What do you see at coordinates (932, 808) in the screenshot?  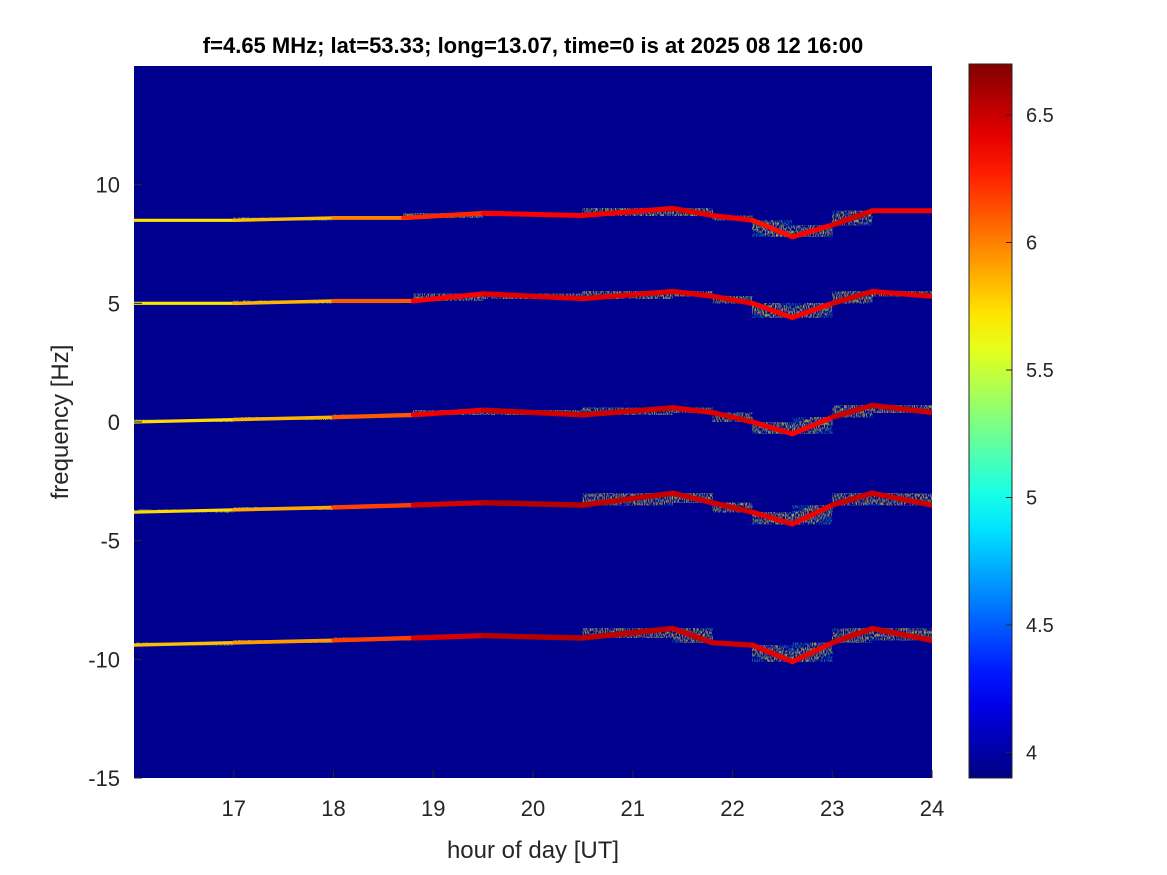 I see `x-tick-label: 24` at bounding box center [932, 808].